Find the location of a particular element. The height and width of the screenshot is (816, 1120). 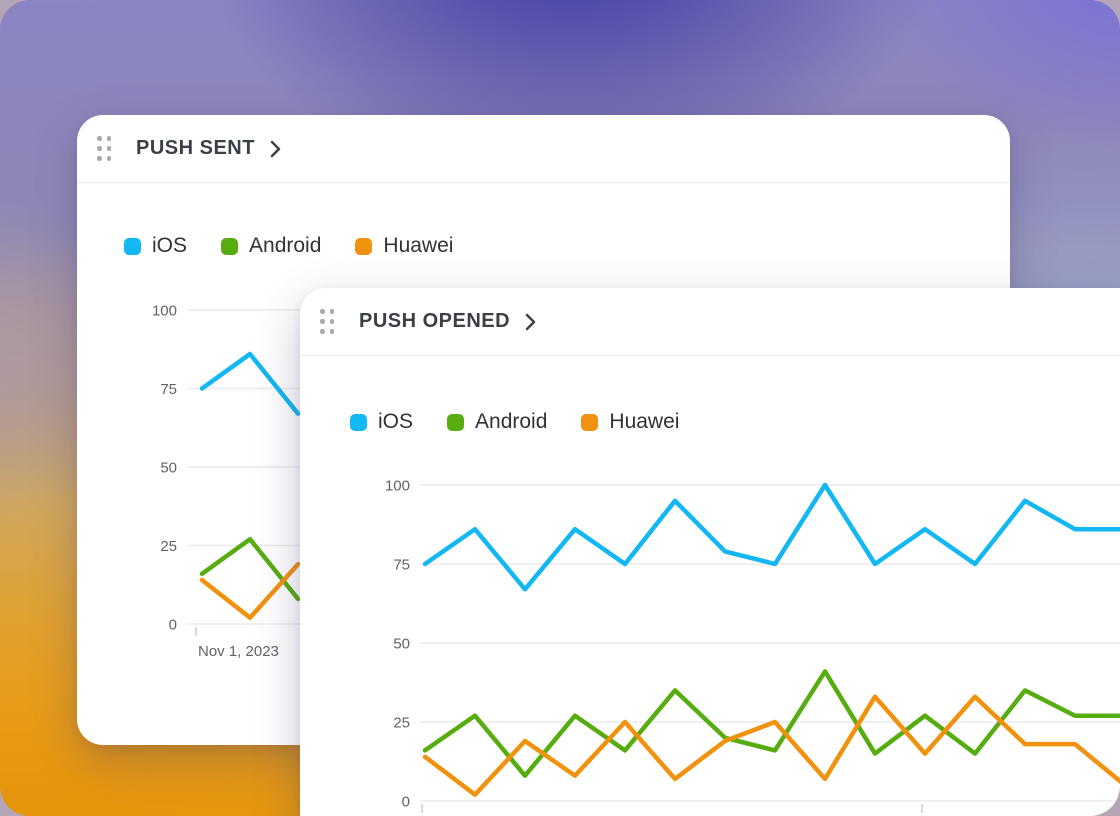

push-opened-title-link: PUSH OPENED is located at coordinates (447, 321).